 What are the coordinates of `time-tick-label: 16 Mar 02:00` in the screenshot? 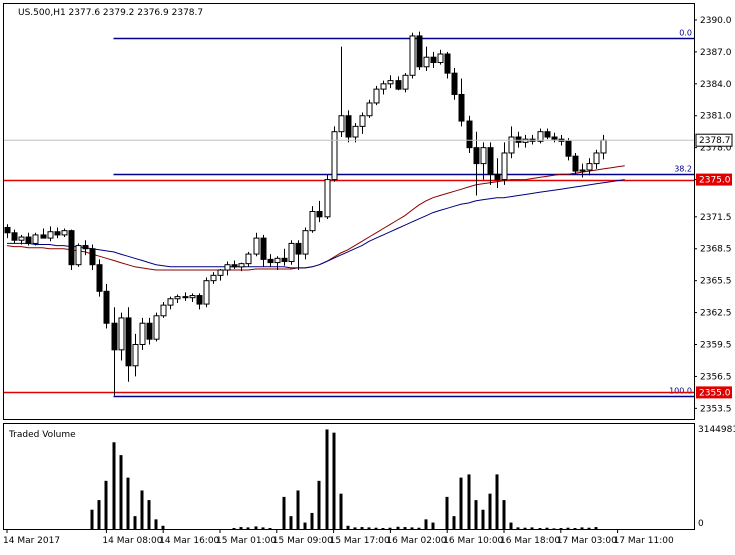 It's located at (416, 541).